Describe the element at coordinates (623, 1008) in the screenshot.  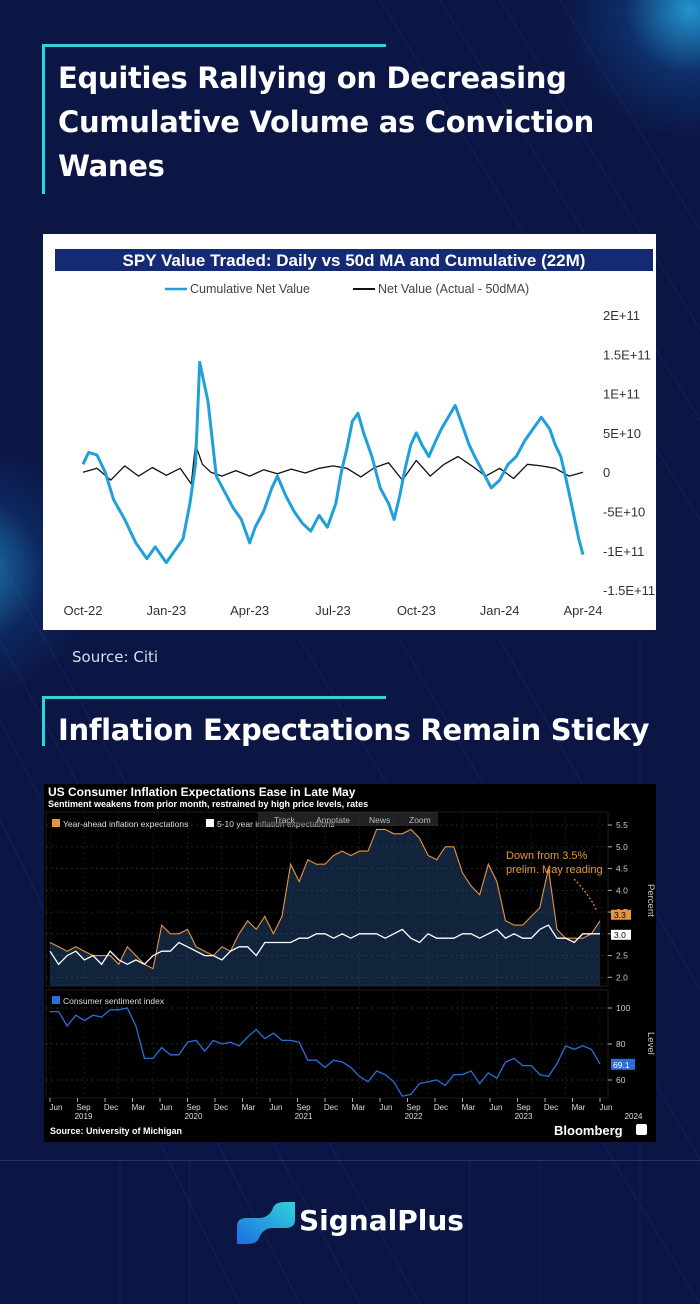
I see `y-tick-label: 100` at that location.